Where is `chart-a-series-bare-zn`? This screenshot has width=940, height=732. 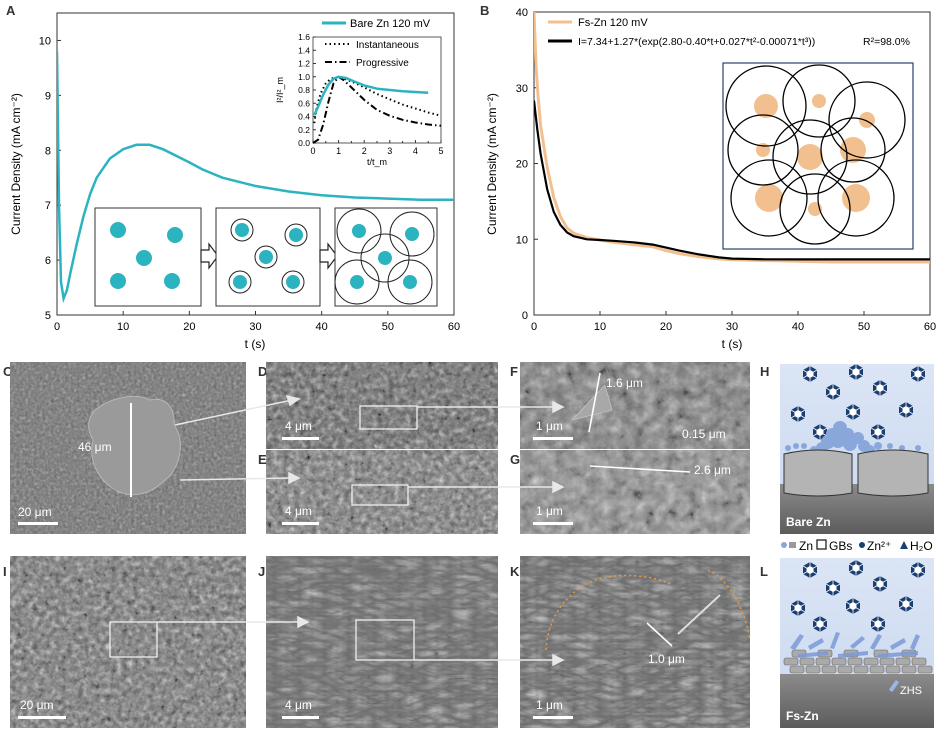
chart-a-series-bare-zn is located at coordinates (255, 177).